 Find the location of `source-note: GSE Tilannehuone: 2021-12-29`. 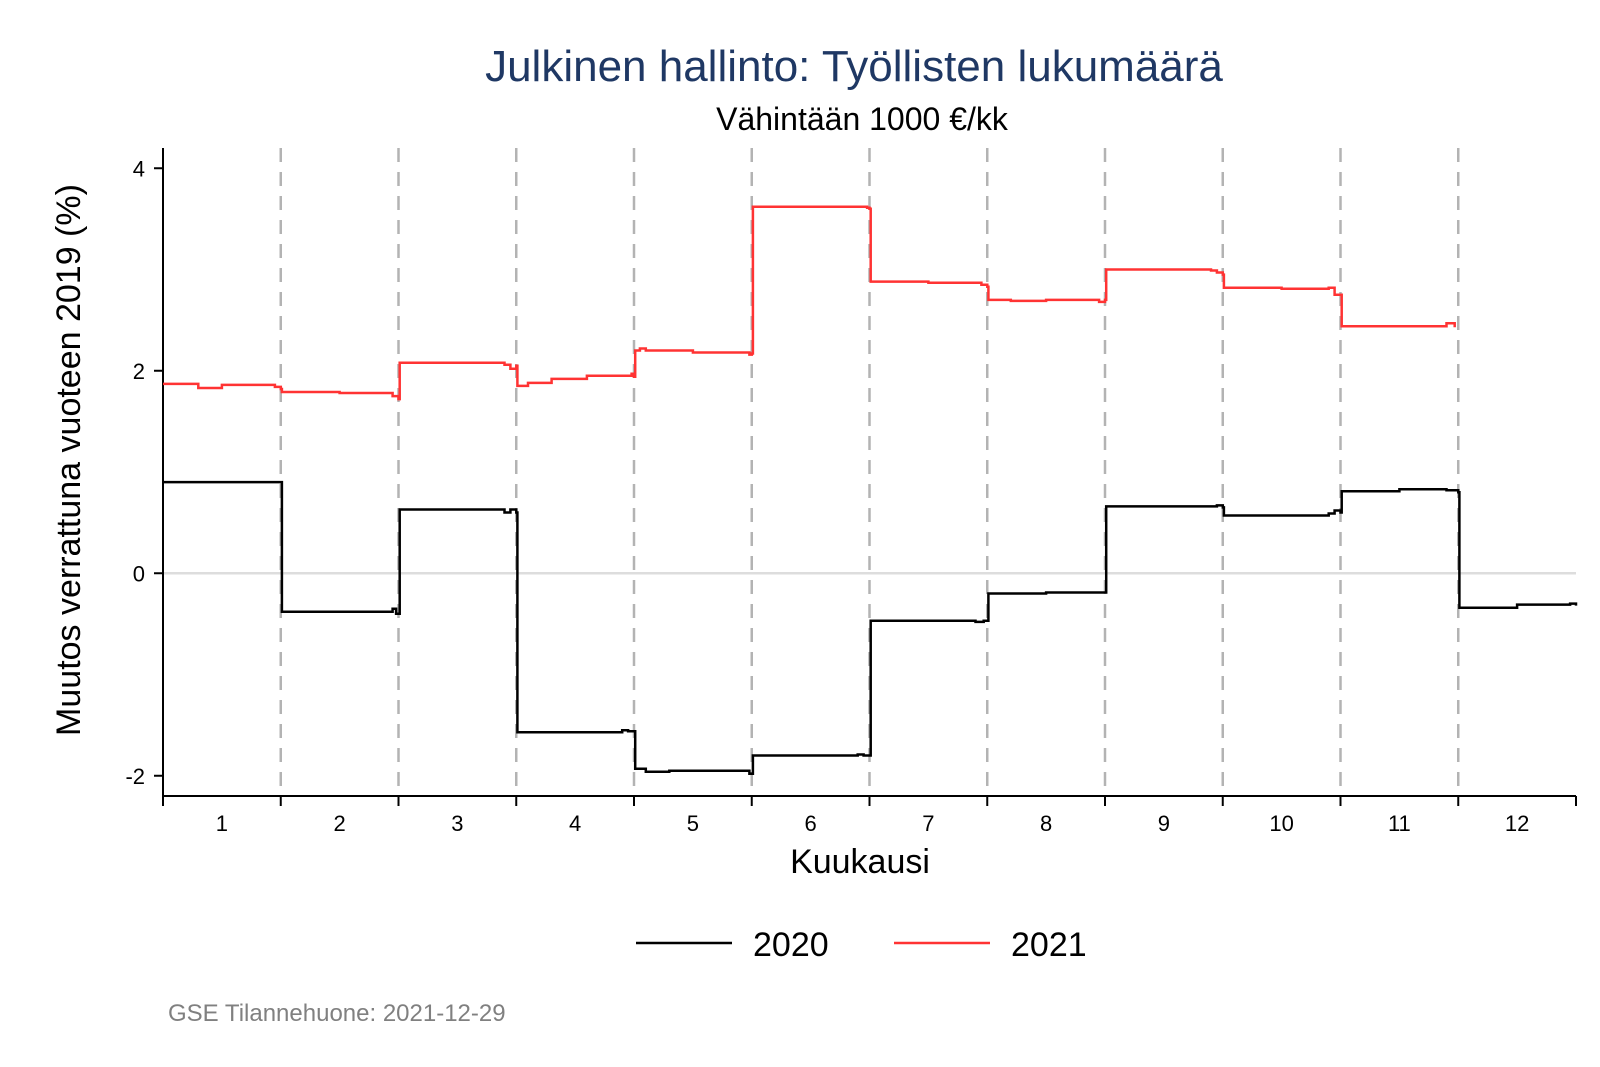

source-note: GSE Tilannehuone: 2021-12-29 is located at coordinates (337, 1013).